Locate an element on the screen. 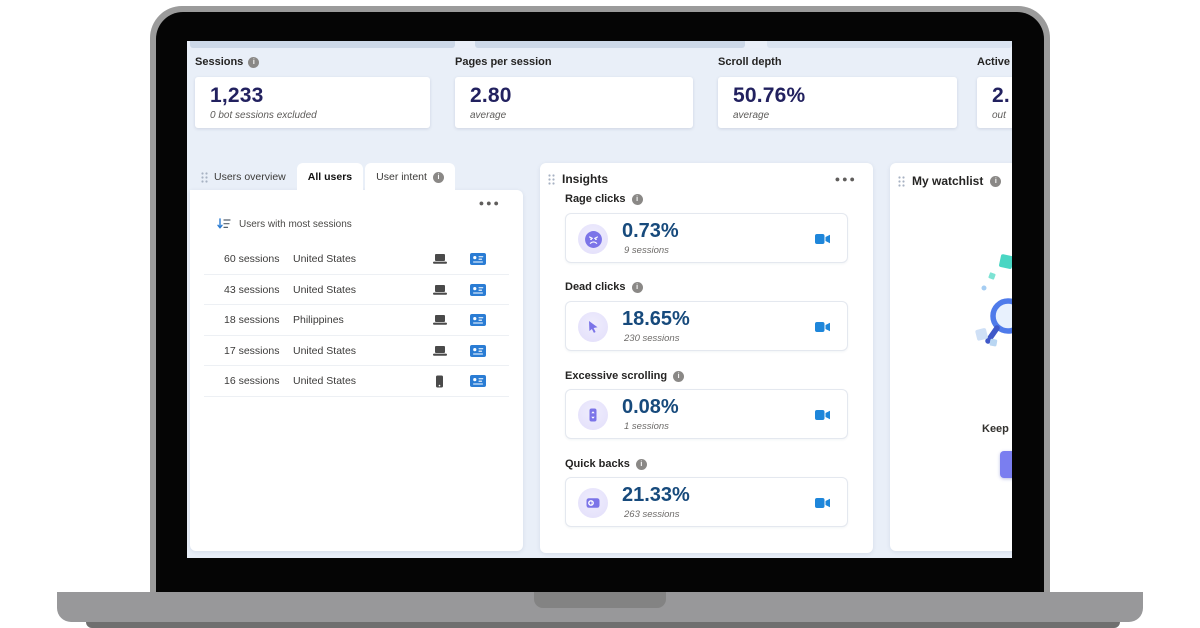 This screenshot has width=1200, height=628. sort-label: Users with most sessions is located at coordinates (295, 224).